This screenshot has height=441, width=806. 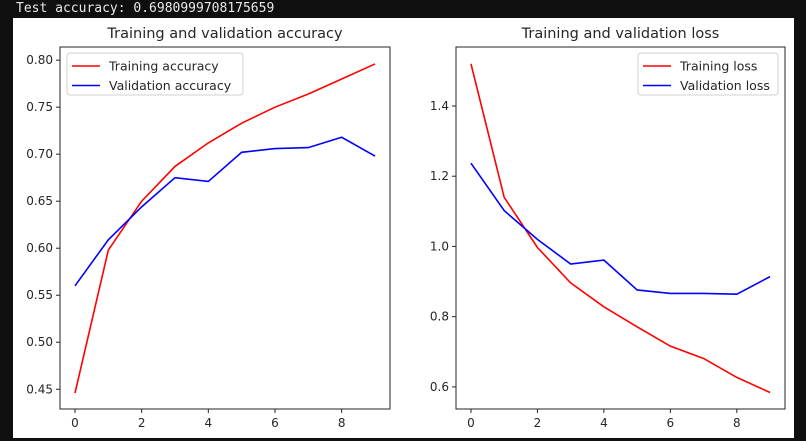 What do you see at coordinates (439, 317) in the screenshot?
I see `y-tick-label: 0.8` at bounding box center [439, 317].